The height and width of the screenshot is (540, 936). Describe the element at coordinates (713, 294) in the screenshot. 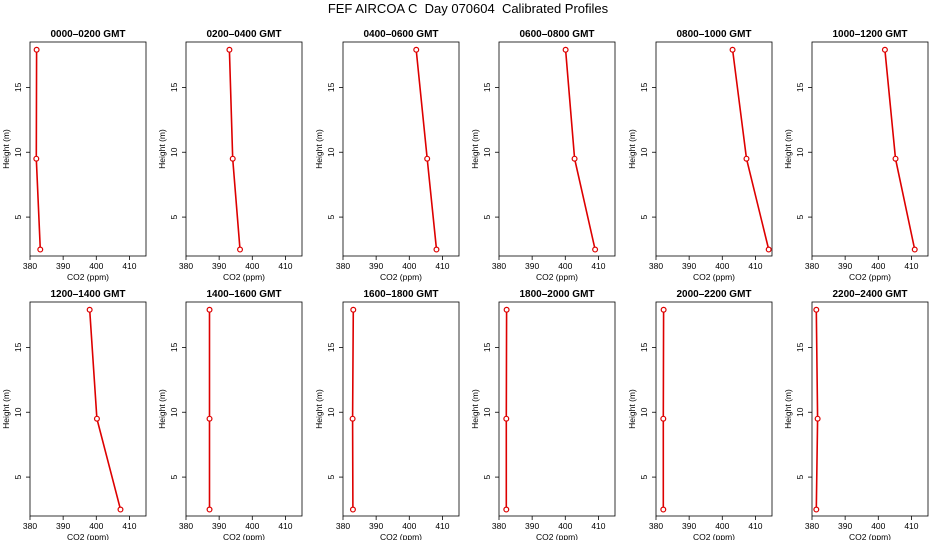

I see `panel-title: 2000–2200 GMT` at that location.